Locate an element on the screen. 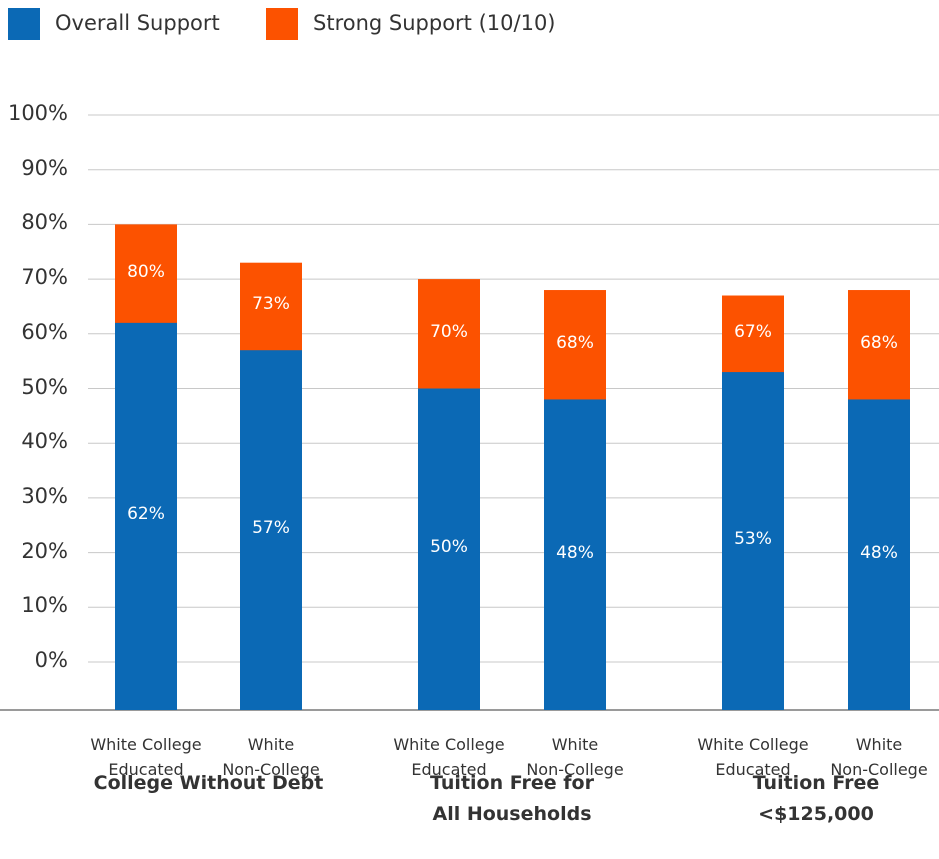 This screenshot has width=939, height=859. data-label: 57% is located at coordinates (271, 528).